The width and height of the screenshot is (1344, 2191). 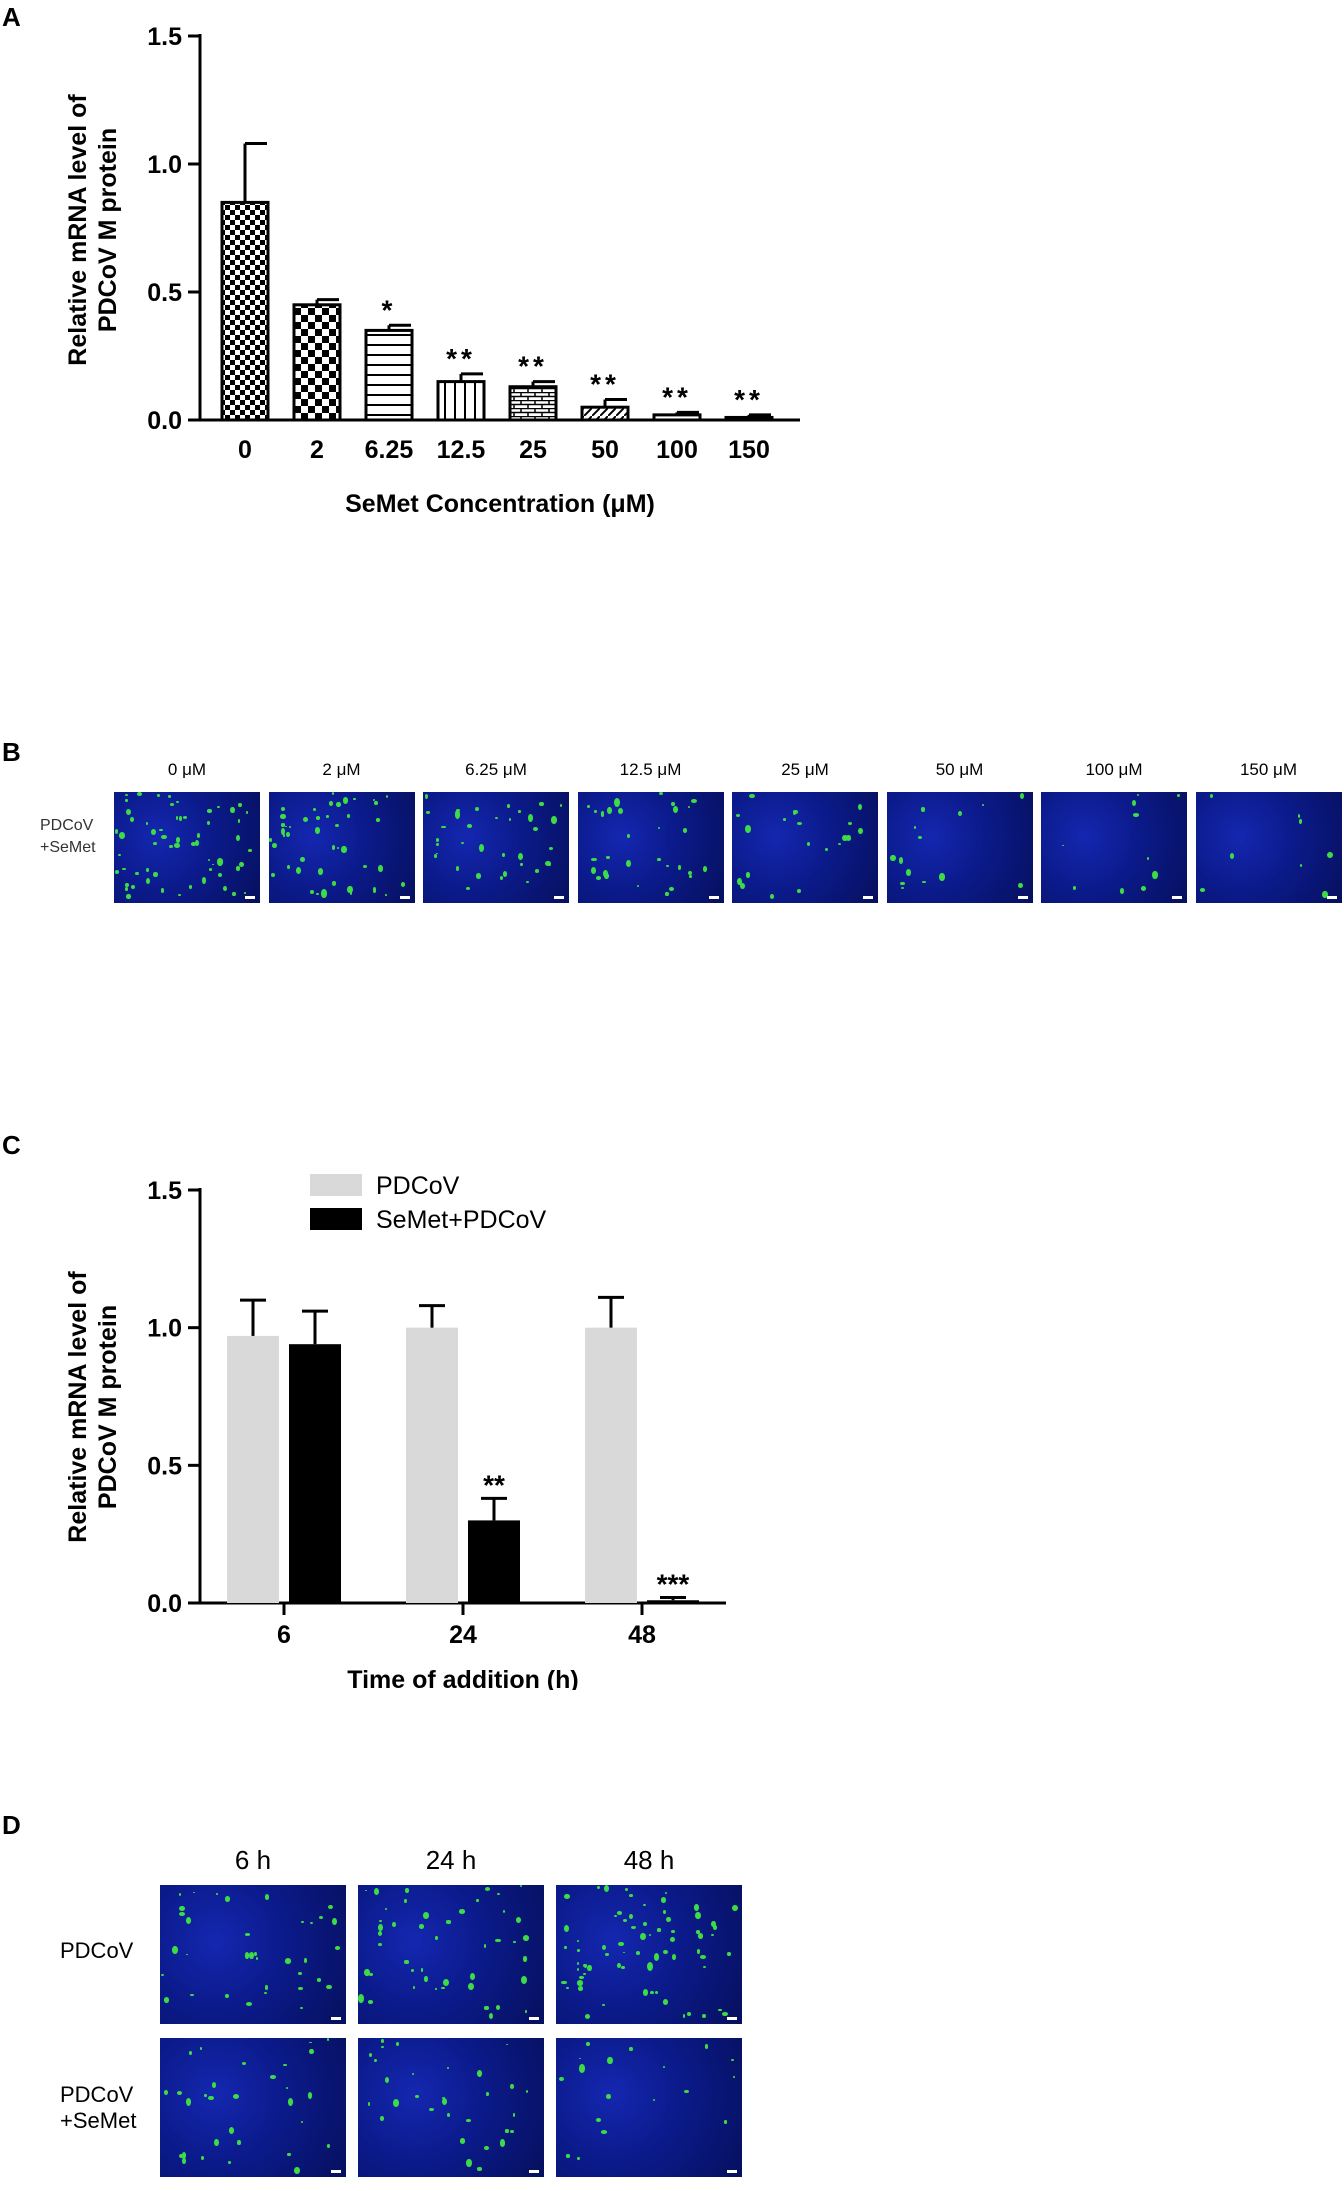 I want to click on x-tick-label: 50, so click(x=605, y=450).